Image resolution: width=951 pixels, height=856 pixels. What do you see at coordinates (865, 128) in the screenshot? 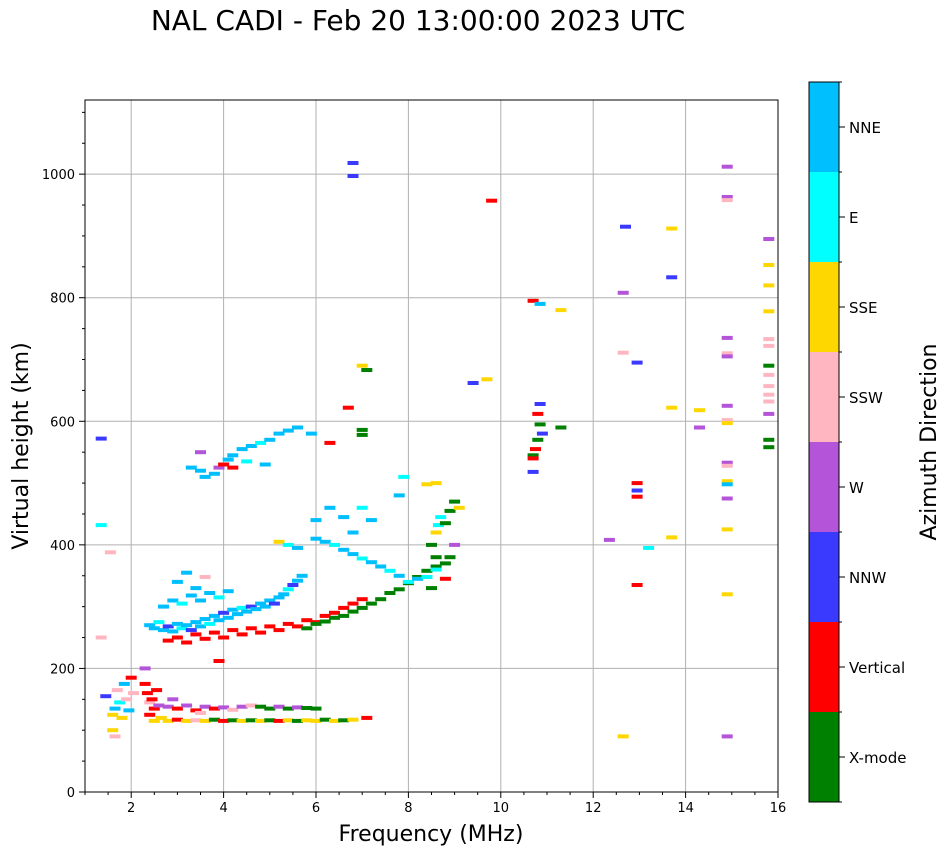
I see `colorbar-tick-label: NNE` at bounding box center [865, 128].